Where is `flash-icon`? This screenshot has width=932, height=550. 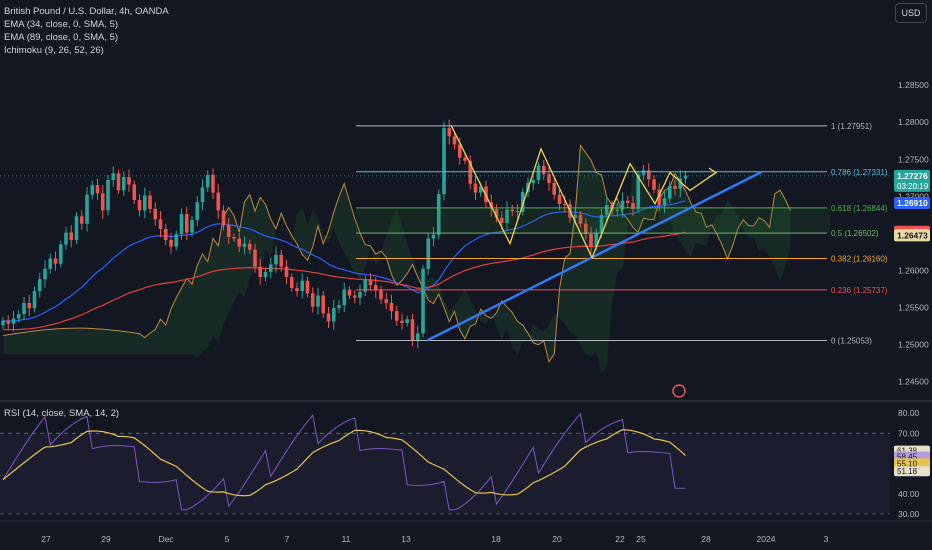
flash-icon is located at coordinates (679, 391).